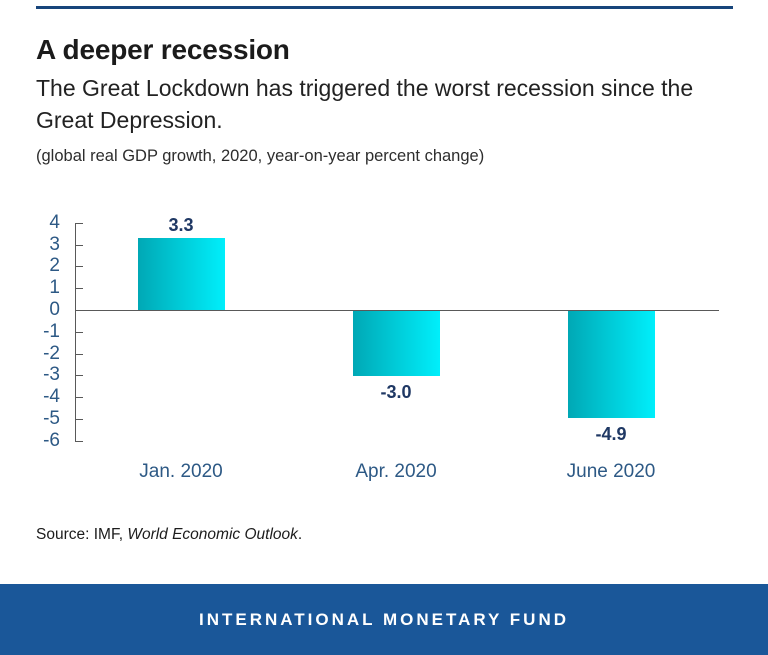  Describe the element at coordinates (54, 222) in the screenshot. I see `y-axis-label: 4` at that location.